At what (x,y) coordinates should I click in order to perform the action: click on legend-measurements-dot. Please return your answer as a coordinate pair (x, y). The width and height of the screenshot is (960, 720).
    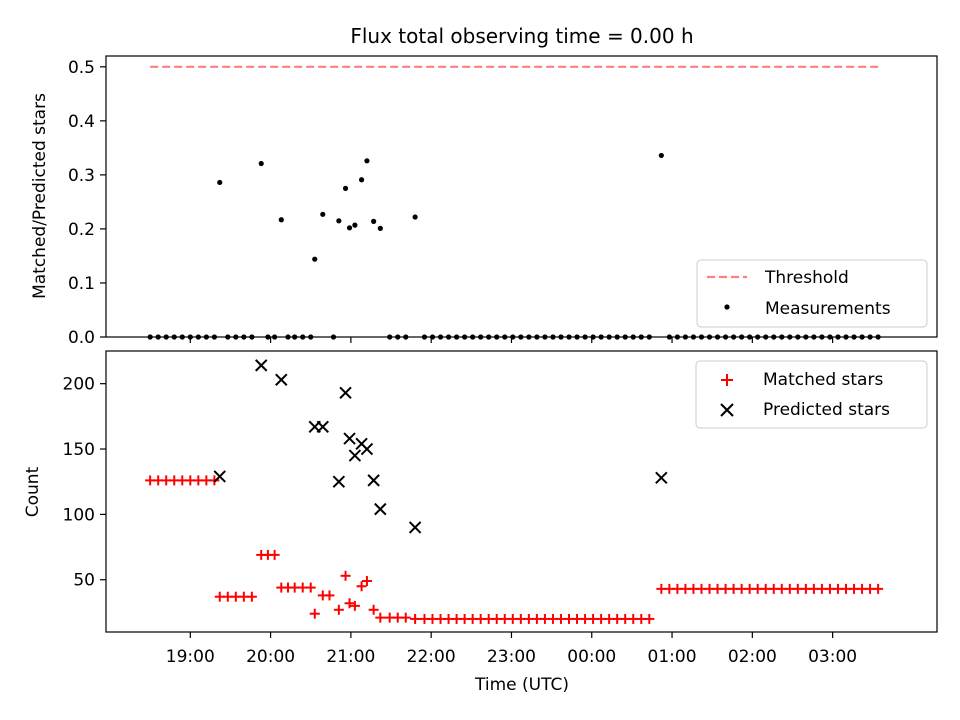
    Looking at the image, I should click on (727, 307).